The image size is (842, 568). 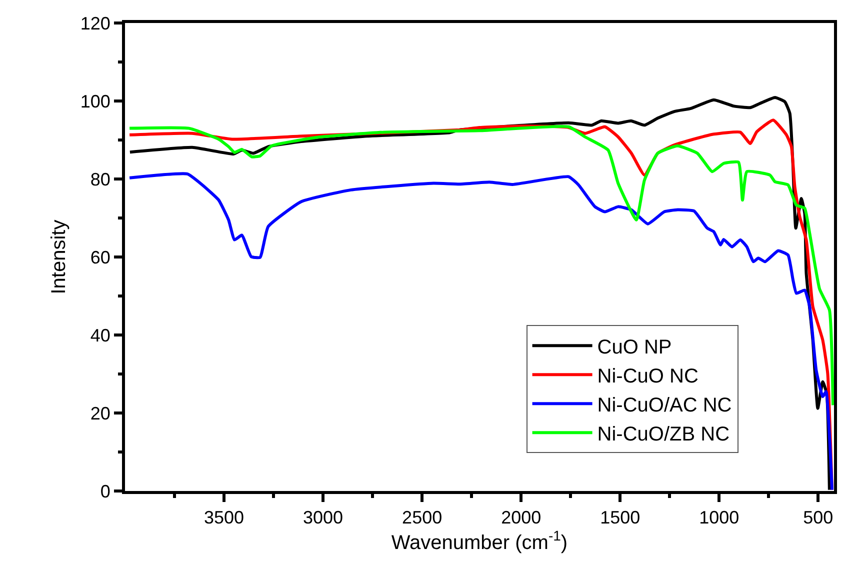 What do you see at coordinates (634, 347) in the screenshot?
I see `legend-label: CuO NP` at bounding box center [634, 347].